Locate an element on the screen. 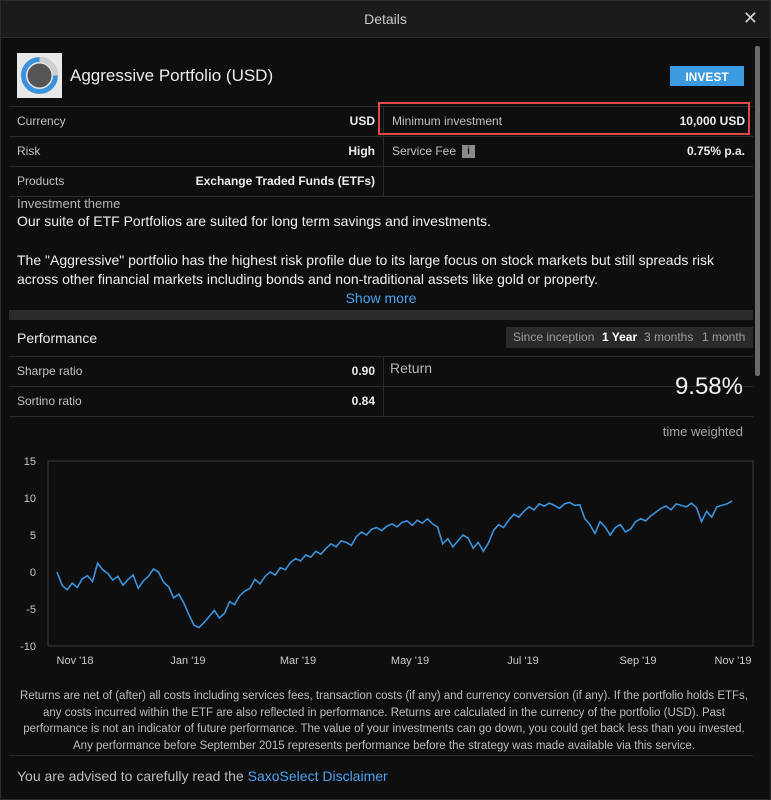 The height and width of the screenshot is (800, 771). info-icon: i is located at coordinates (469, 152).